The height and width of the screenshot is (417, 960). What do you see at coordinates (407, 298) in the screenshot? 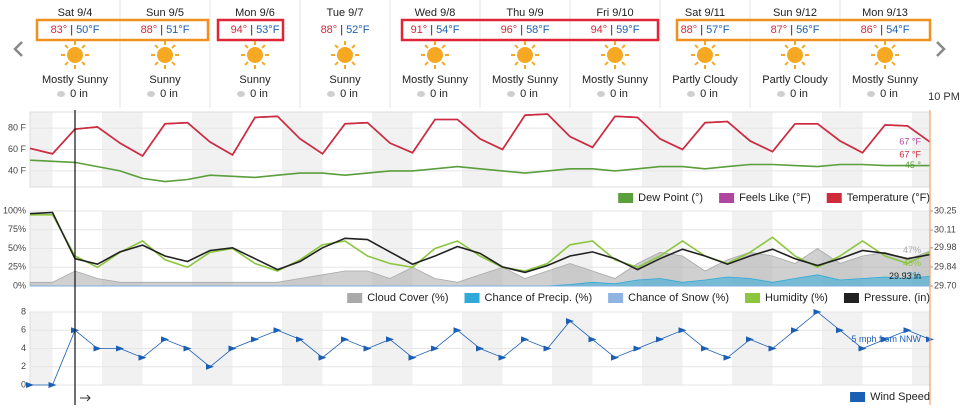
I see `legend-label: Cloud Cover (%)` at bounding box center [407, 298].